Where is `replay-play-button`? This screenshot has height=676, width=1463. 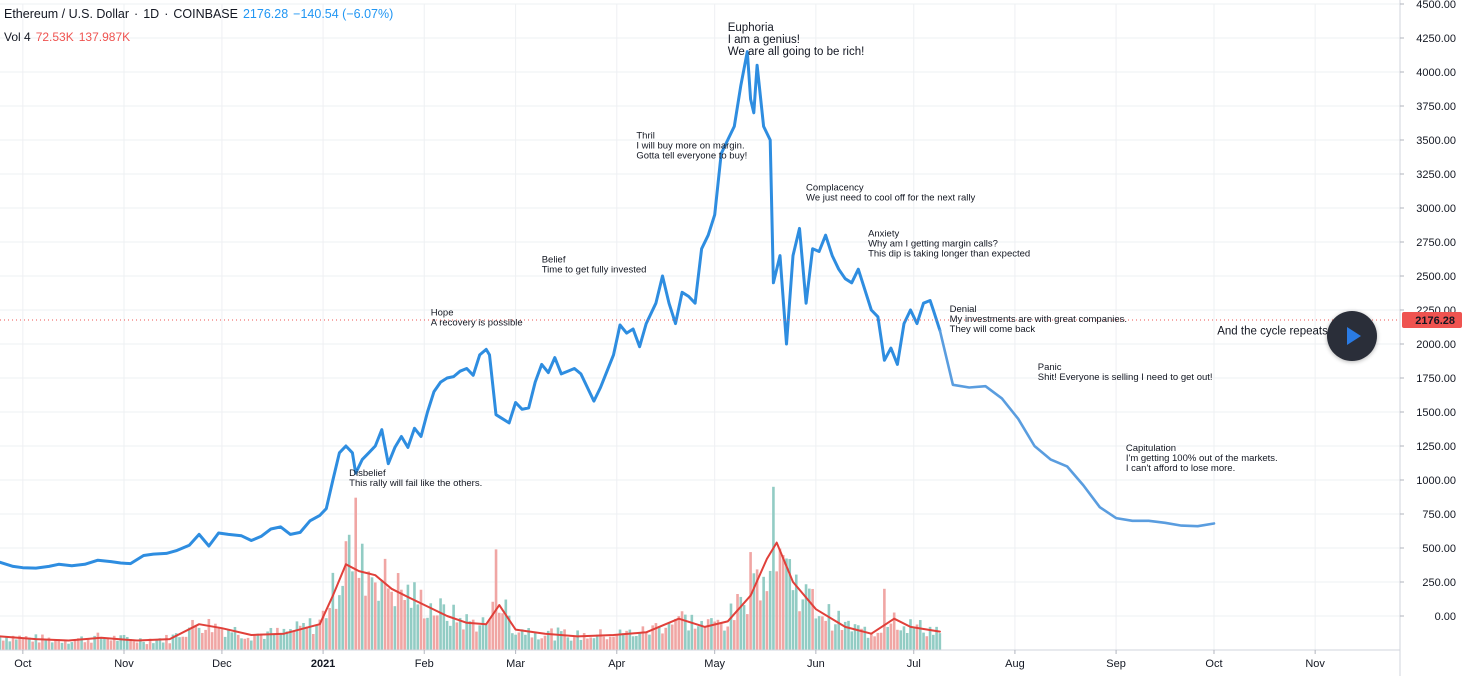
replay-play-button is located at coordinates (1352, 336).